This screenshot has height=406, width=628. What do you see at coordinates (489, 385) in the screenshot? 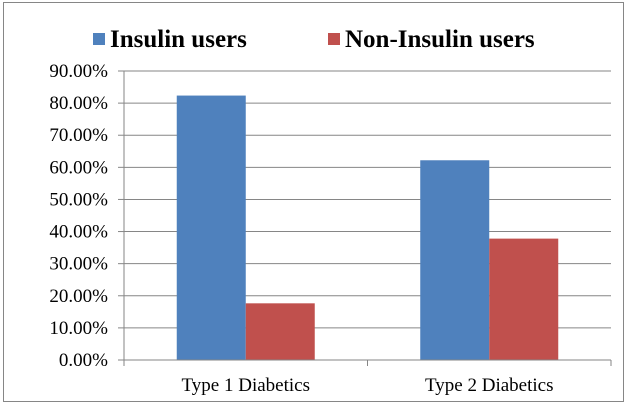
I see `x-tick-label: Type 2 Diabetics` at bounding box center [489, 385].